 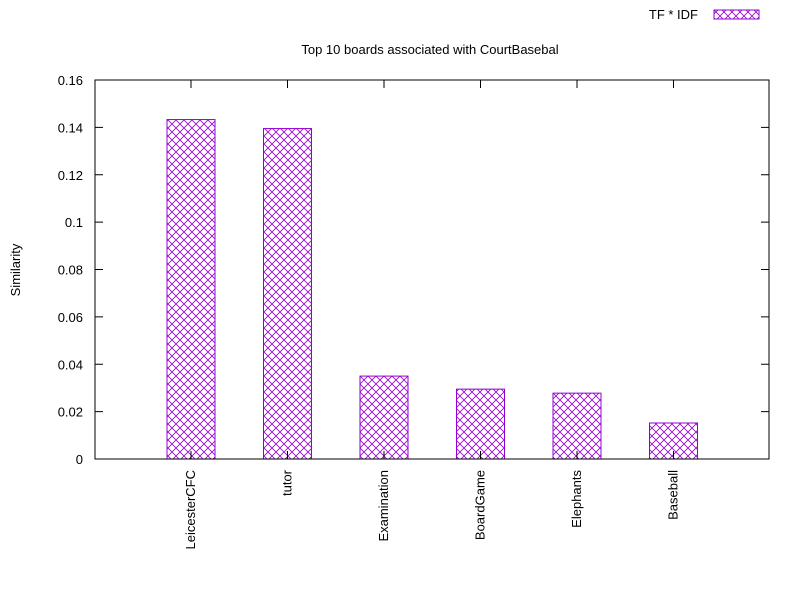 What do you see at coordinates (79, 459) in the screenshot?
I see `y-tick-label: 0` at bounding box center [79, 459].